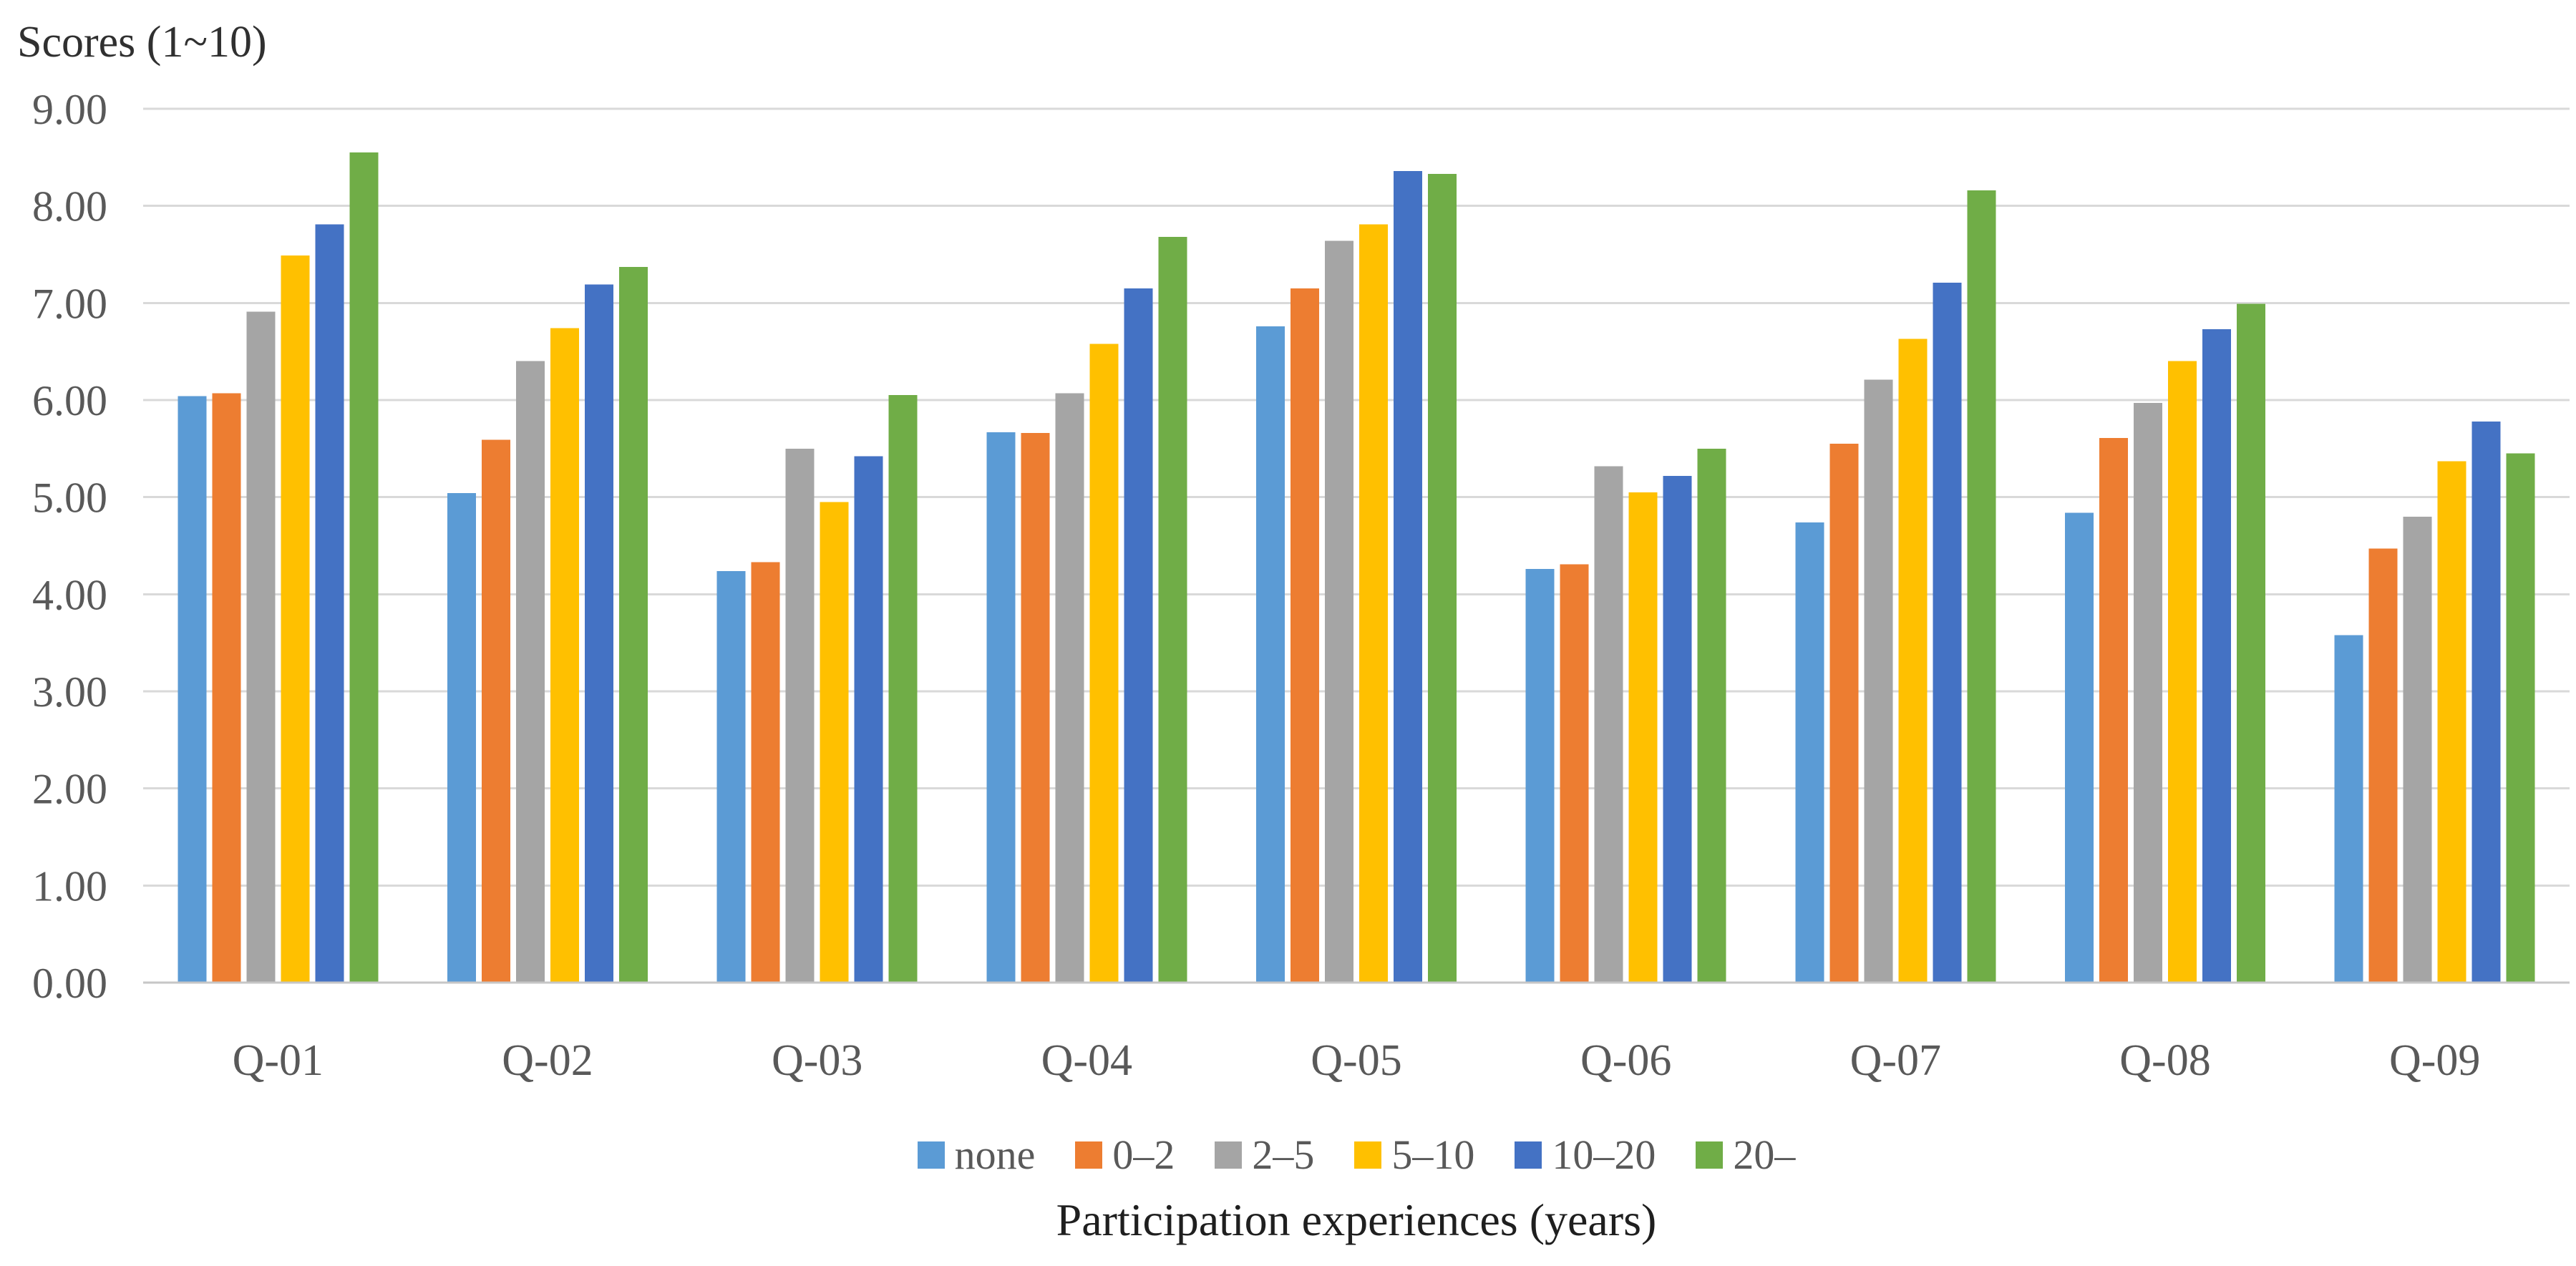 Image resolution: width=2576 pixels, height=1266 pixels. Describe the element at coordinates (995, 1154) in the screenshot. I see `legend-label-none: none` at that location.